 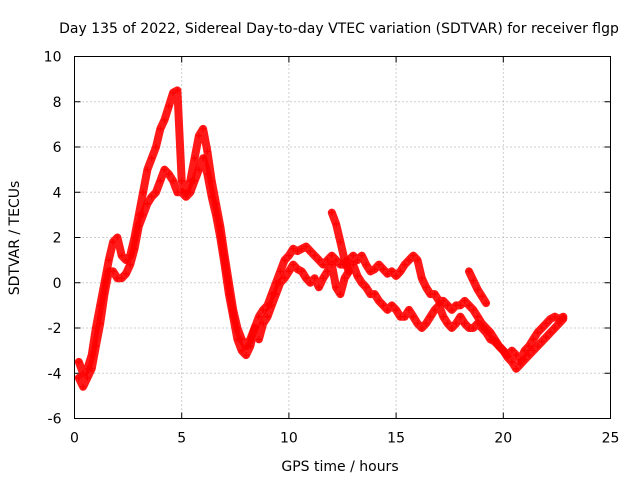 I want to click on x-tick-label: 10, so click(x=289, y=439).